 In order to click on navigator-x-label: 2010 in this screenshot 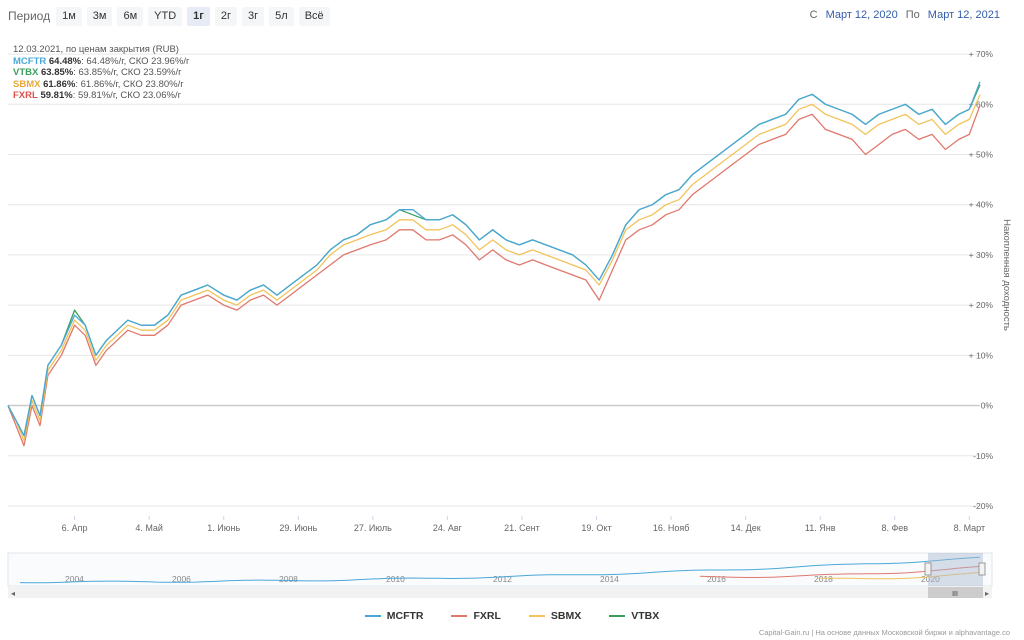, I will do `click(395, 579)`.